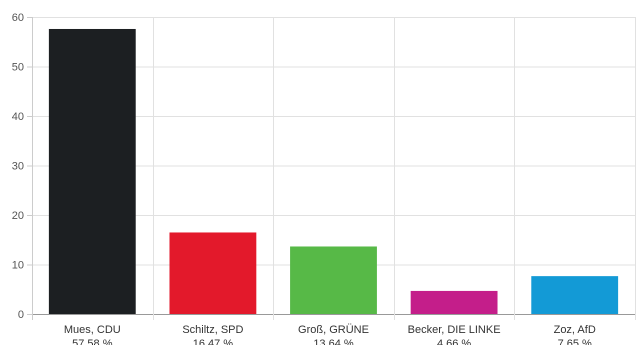 Image resolution: width=638 pixels, height=345 pixels. What do you see at coordinates (18, 117) in the screenshot?
I see `y-tick-label: 40` at bounding box center [18, 117].